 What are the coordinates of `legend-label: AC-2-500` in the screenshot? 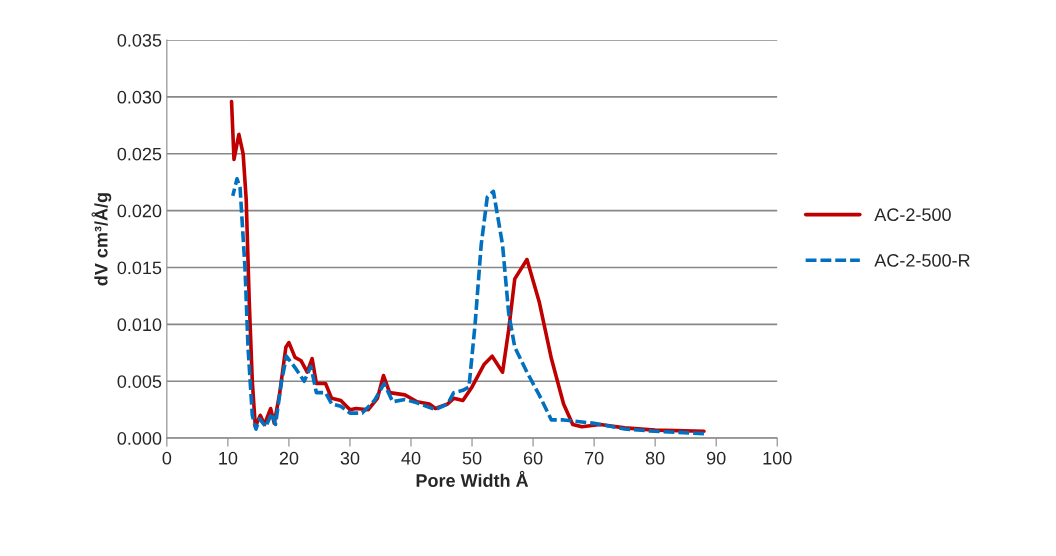 It's located at (912, 215).